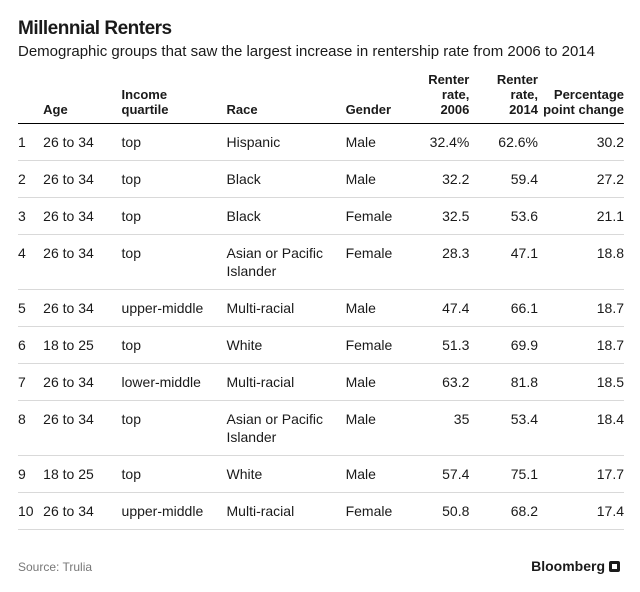 Image resolution: width=640 pixels, height=592 pixels. I want to click on brand-logo: Bloomberg, so click(575, 566).